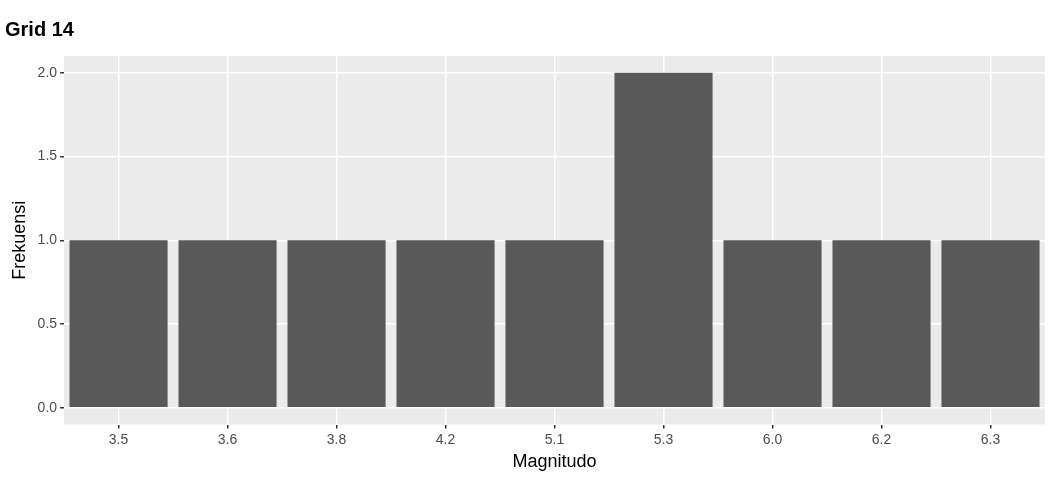 The image size is (1053, 482). I want to click on x-tick-label: 3.5, so click(118, 438).